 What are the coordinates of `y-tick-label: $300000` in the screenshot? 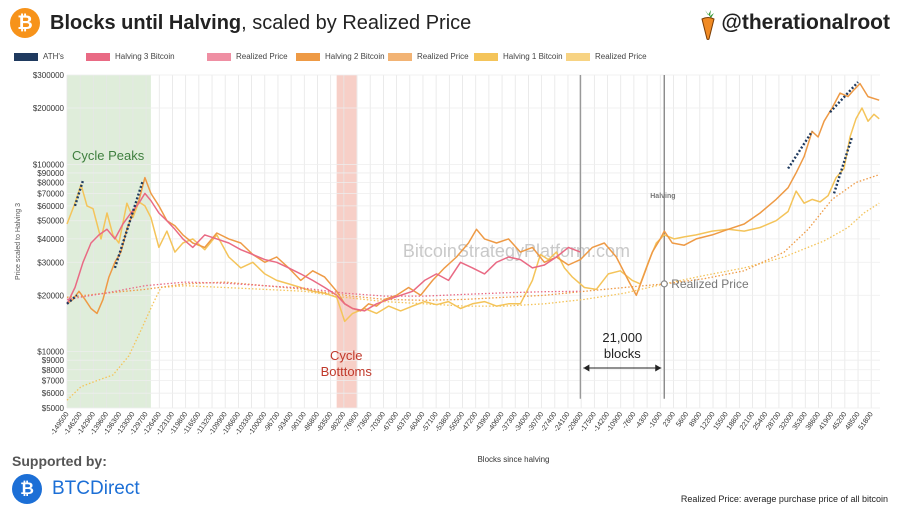 It's located at (49, 75).